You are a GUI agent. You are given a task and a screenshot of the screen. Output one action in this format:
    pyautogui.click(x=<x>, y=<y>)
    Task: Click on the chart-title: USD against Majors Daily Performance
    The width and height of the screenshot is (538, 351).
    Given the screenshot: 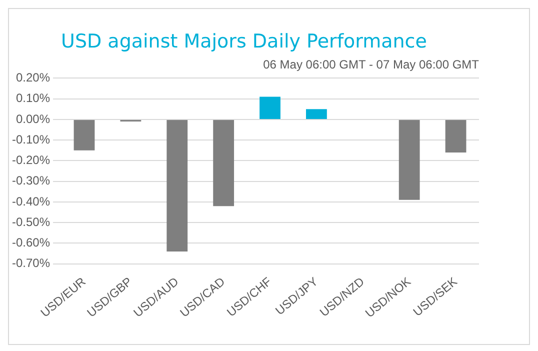 What is the action you would take?
    pyautogui.click(x=244, y=41)
    